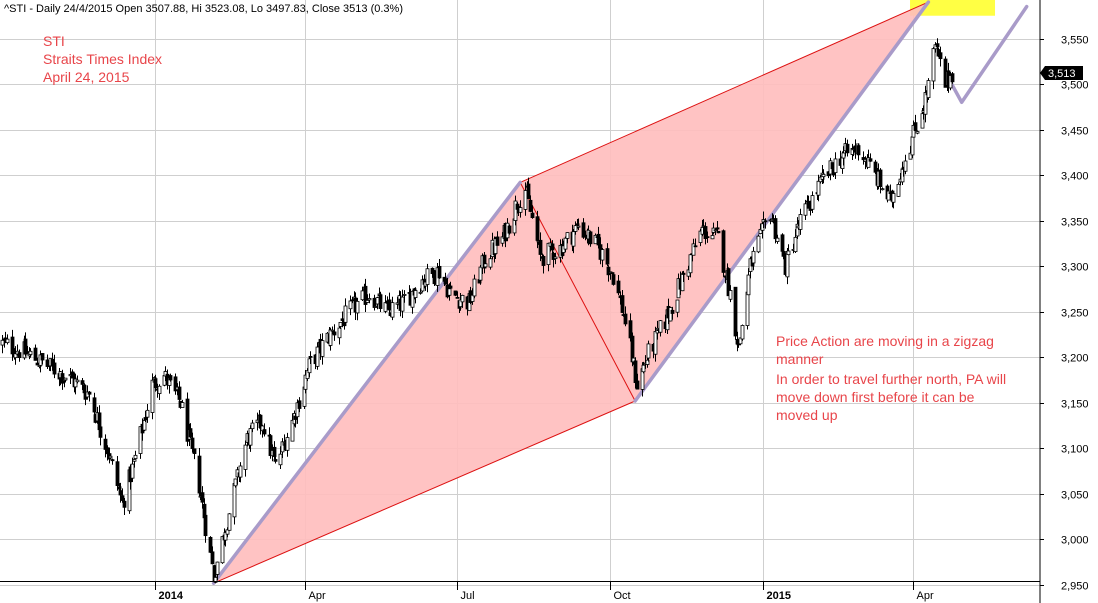 The height and width of the screenshot is (603, 1098). What do you see at coordinates (1075, 450) in the screenshot?
I see `y-tick-label: 3,100` at bounding box center [1075, 450].